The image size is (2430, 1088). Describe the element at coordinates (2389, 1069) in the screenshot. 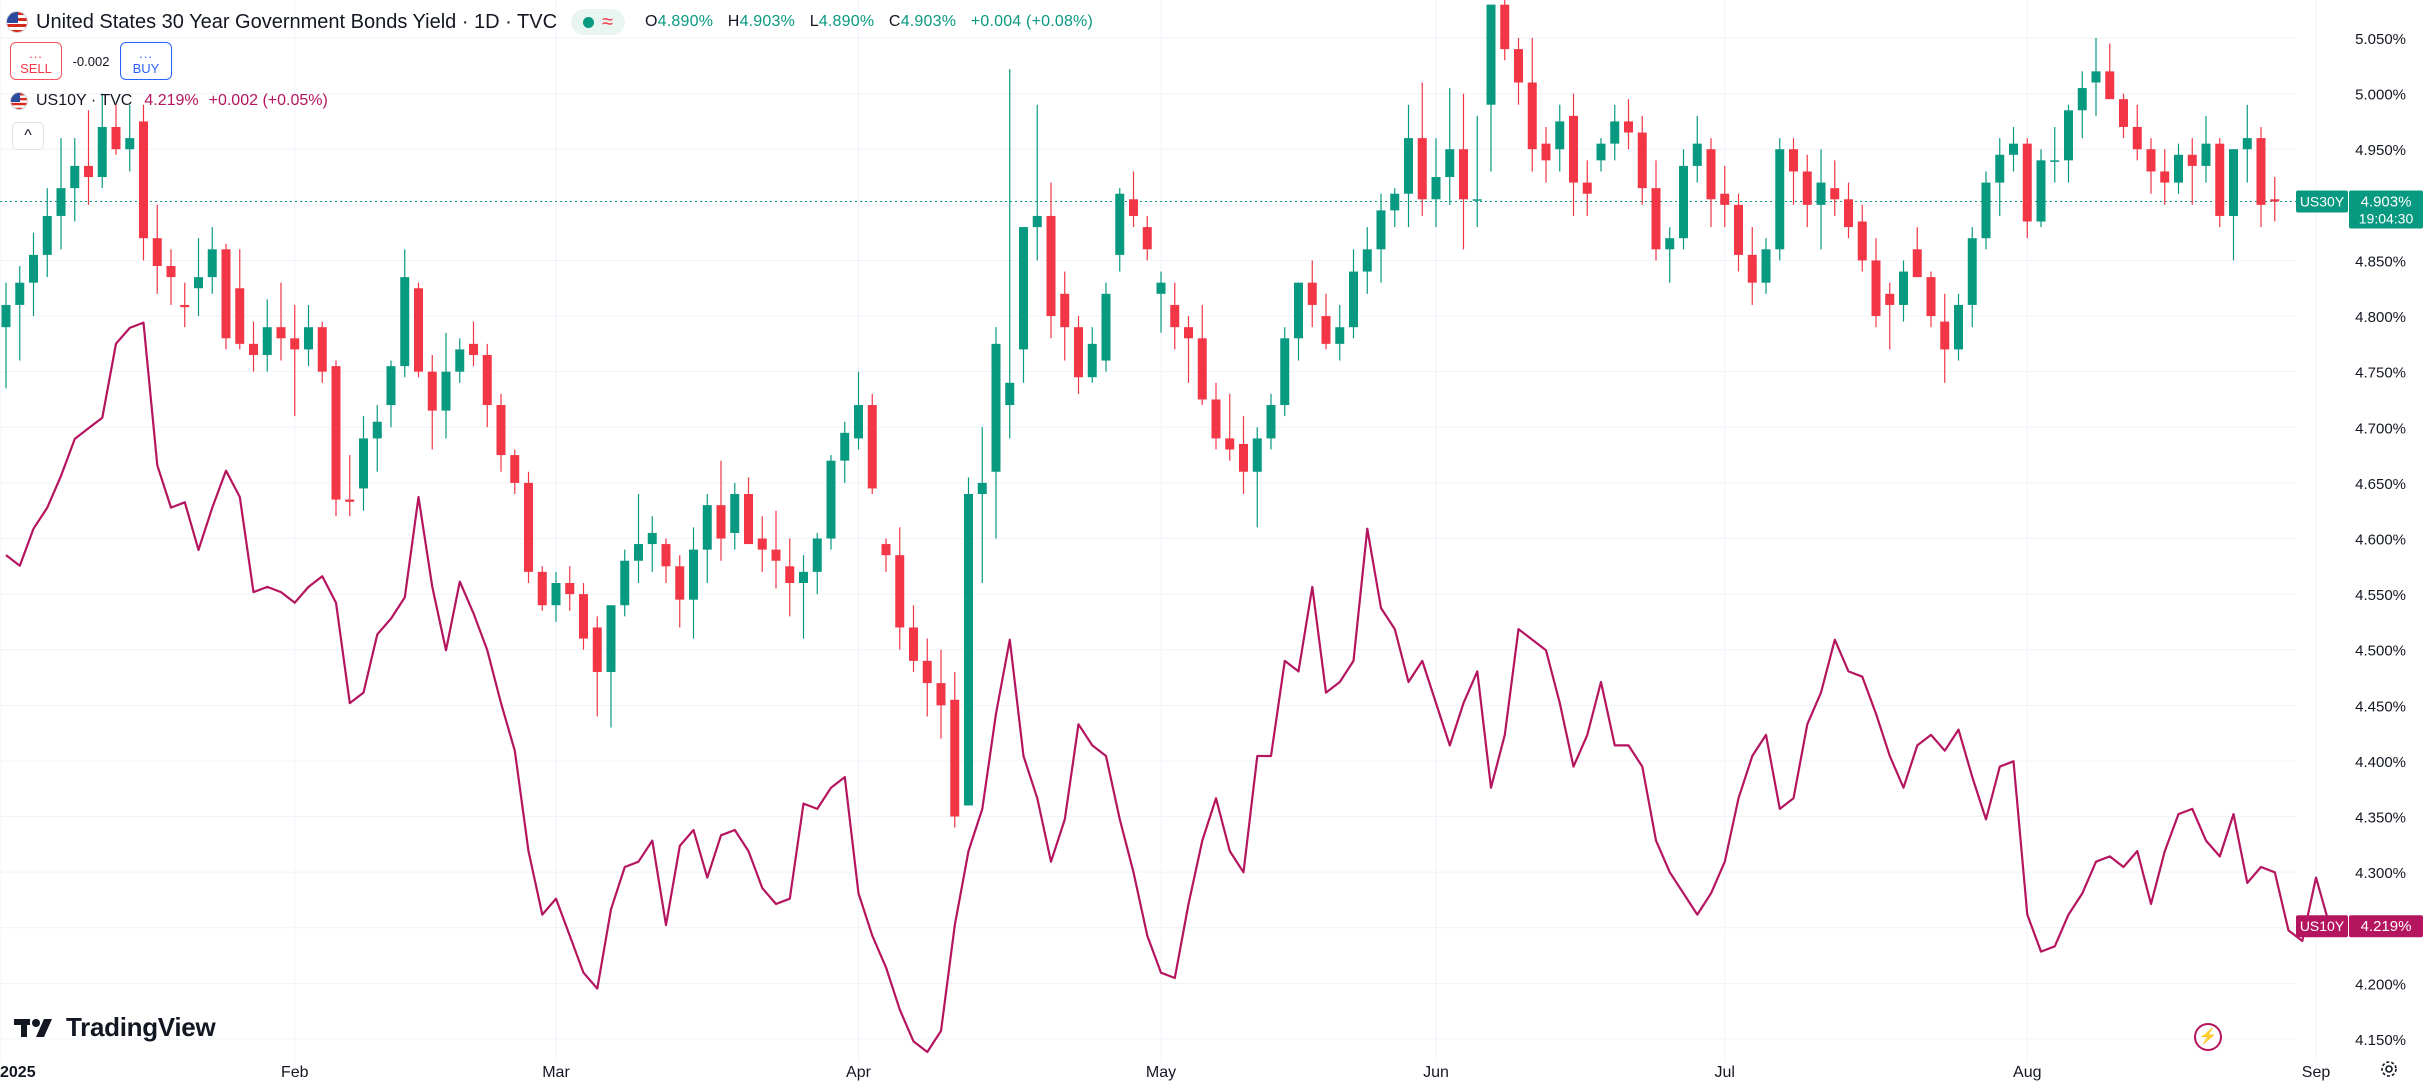

I see `gear-icon` at that location.